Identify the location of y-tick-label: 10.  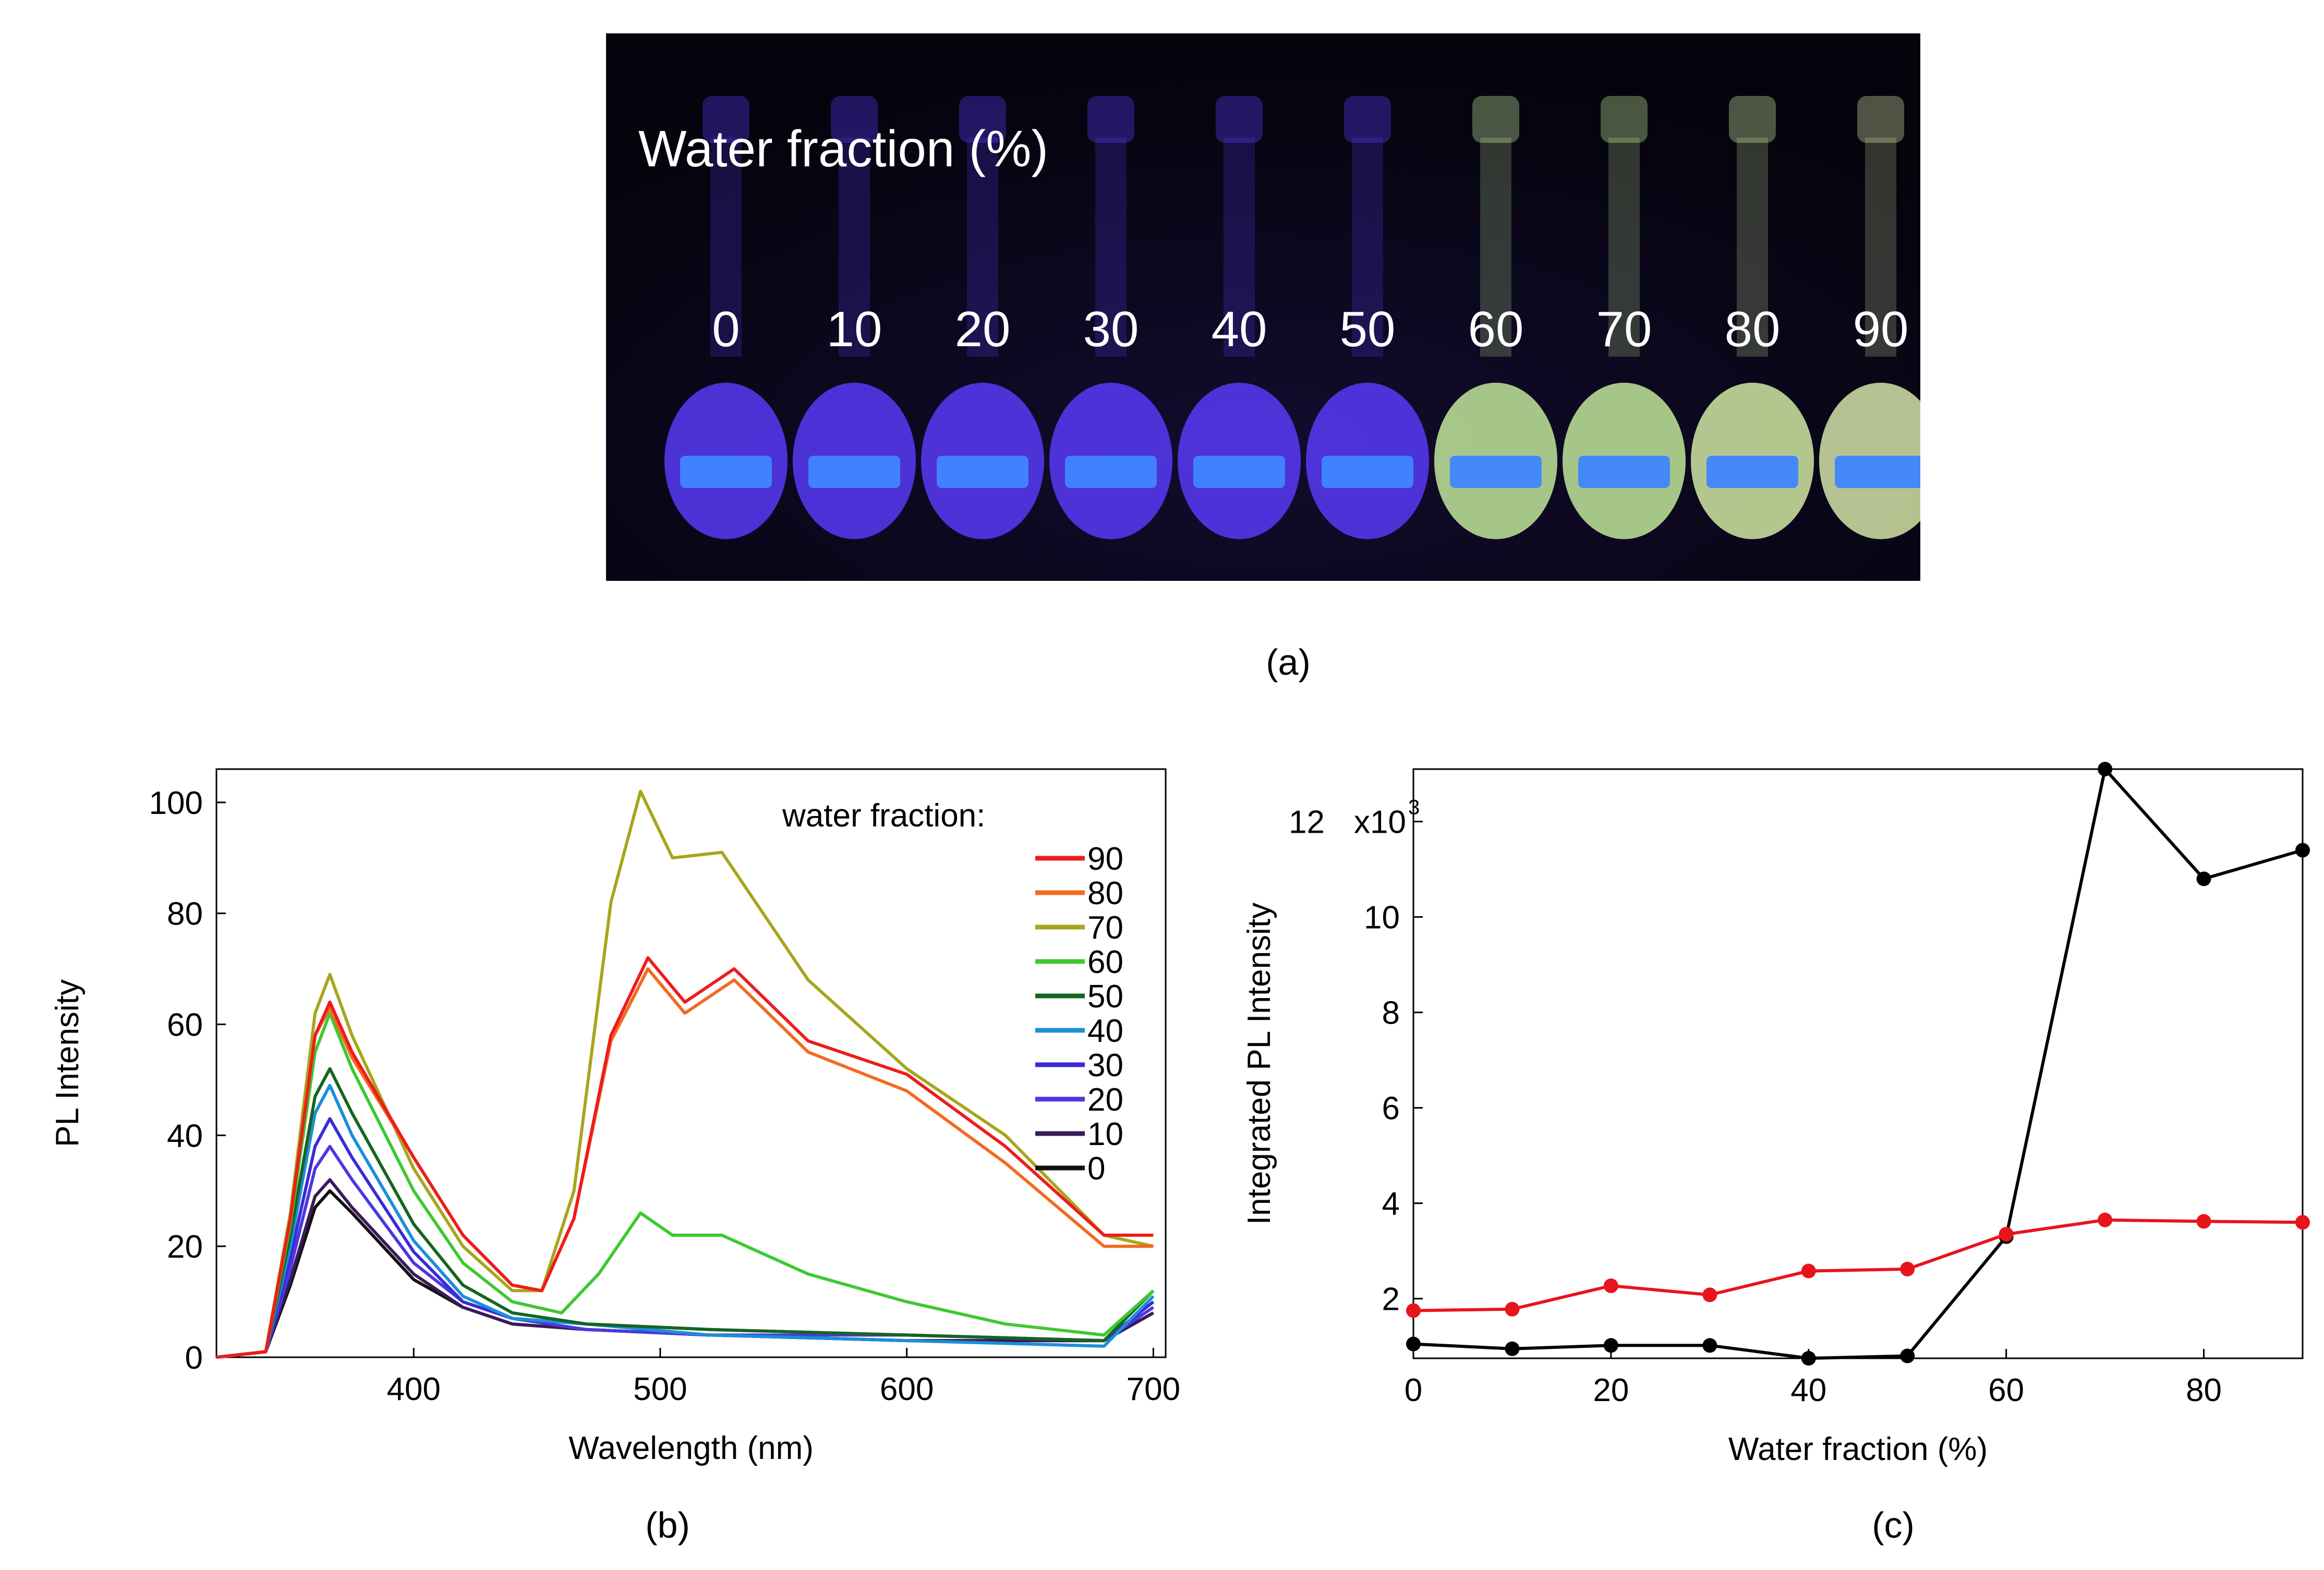
(1382, 918).